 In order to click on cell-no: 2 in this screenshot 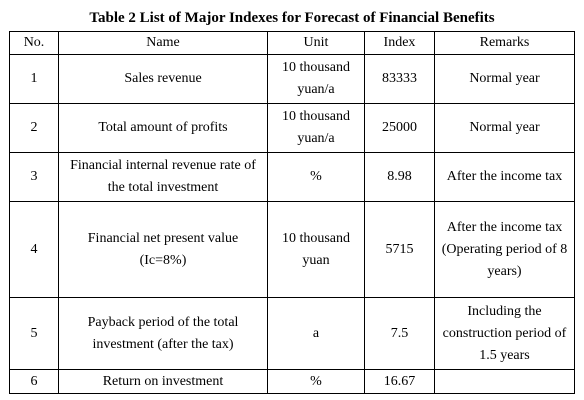, I will do `click(34, 128)`.